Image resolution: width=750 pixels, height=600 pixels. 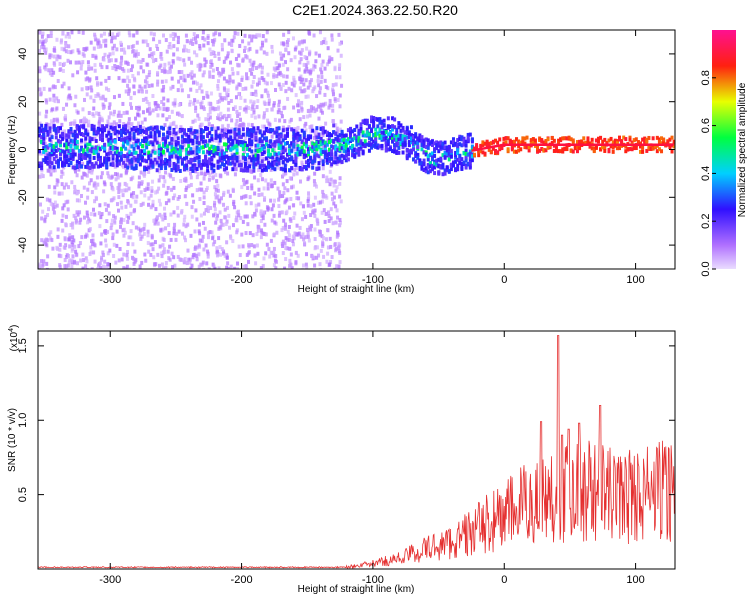 I want to click on snr-y-scale-suffix: ), so click(x=14, y=326).